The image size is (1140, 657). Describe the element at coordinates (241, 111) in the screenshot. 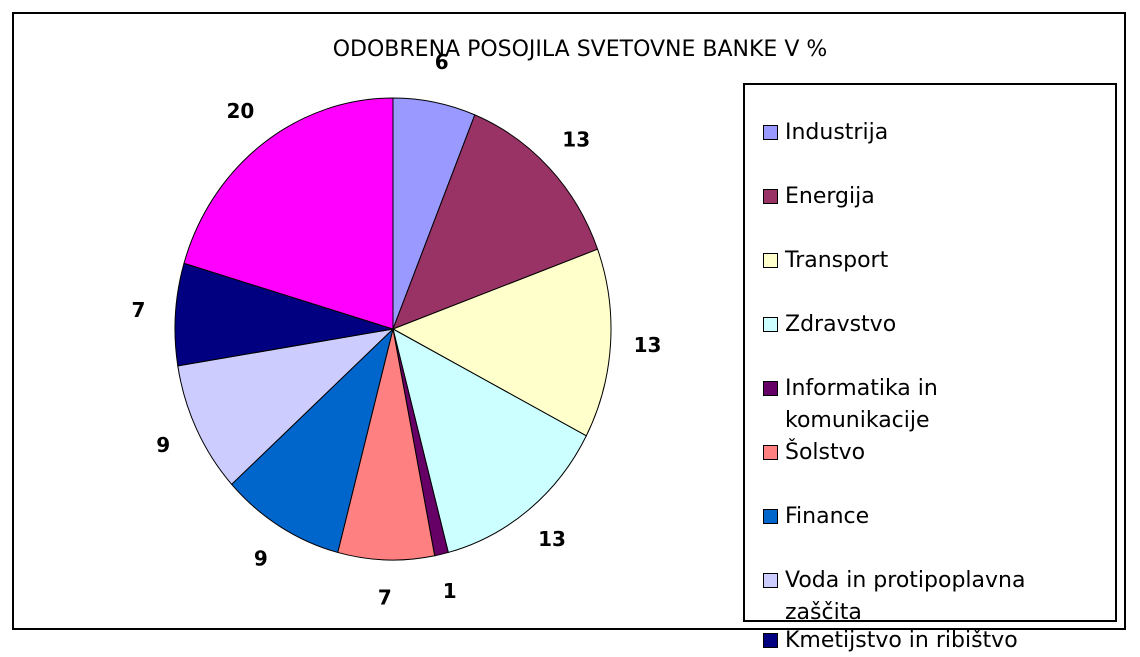

I see `data-label: 20` at that location.